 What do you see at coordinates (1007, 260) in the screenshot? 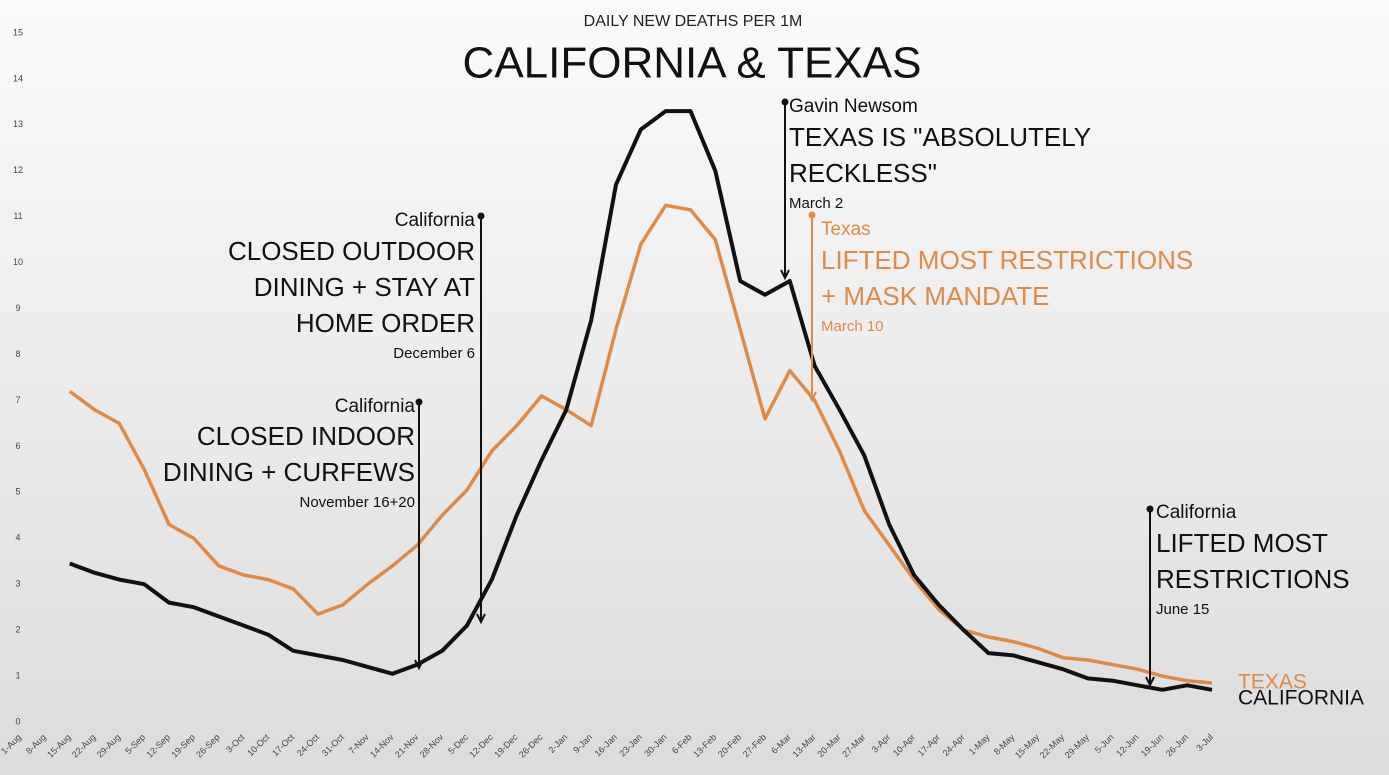
I see `annotation-headline: LIFTED MOST RESTRICTIONS` at bounding box center [1007, 260].